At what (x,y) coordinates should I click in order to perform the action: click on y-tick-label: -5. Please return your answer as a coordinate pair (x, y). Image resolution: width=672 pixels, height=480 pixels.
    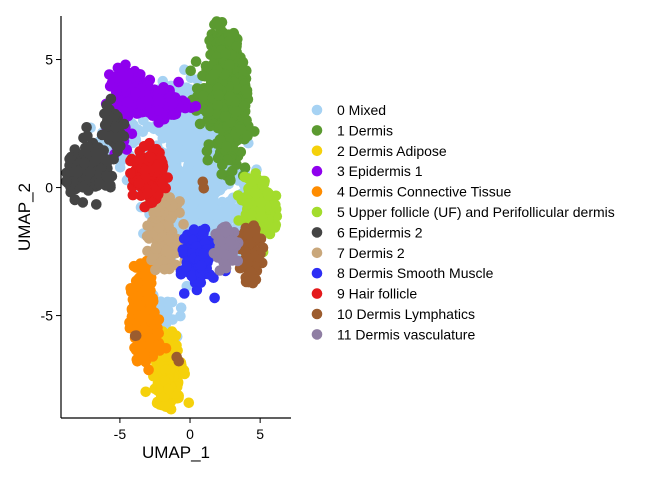
    Looking at the image, I should click on (47, 316).